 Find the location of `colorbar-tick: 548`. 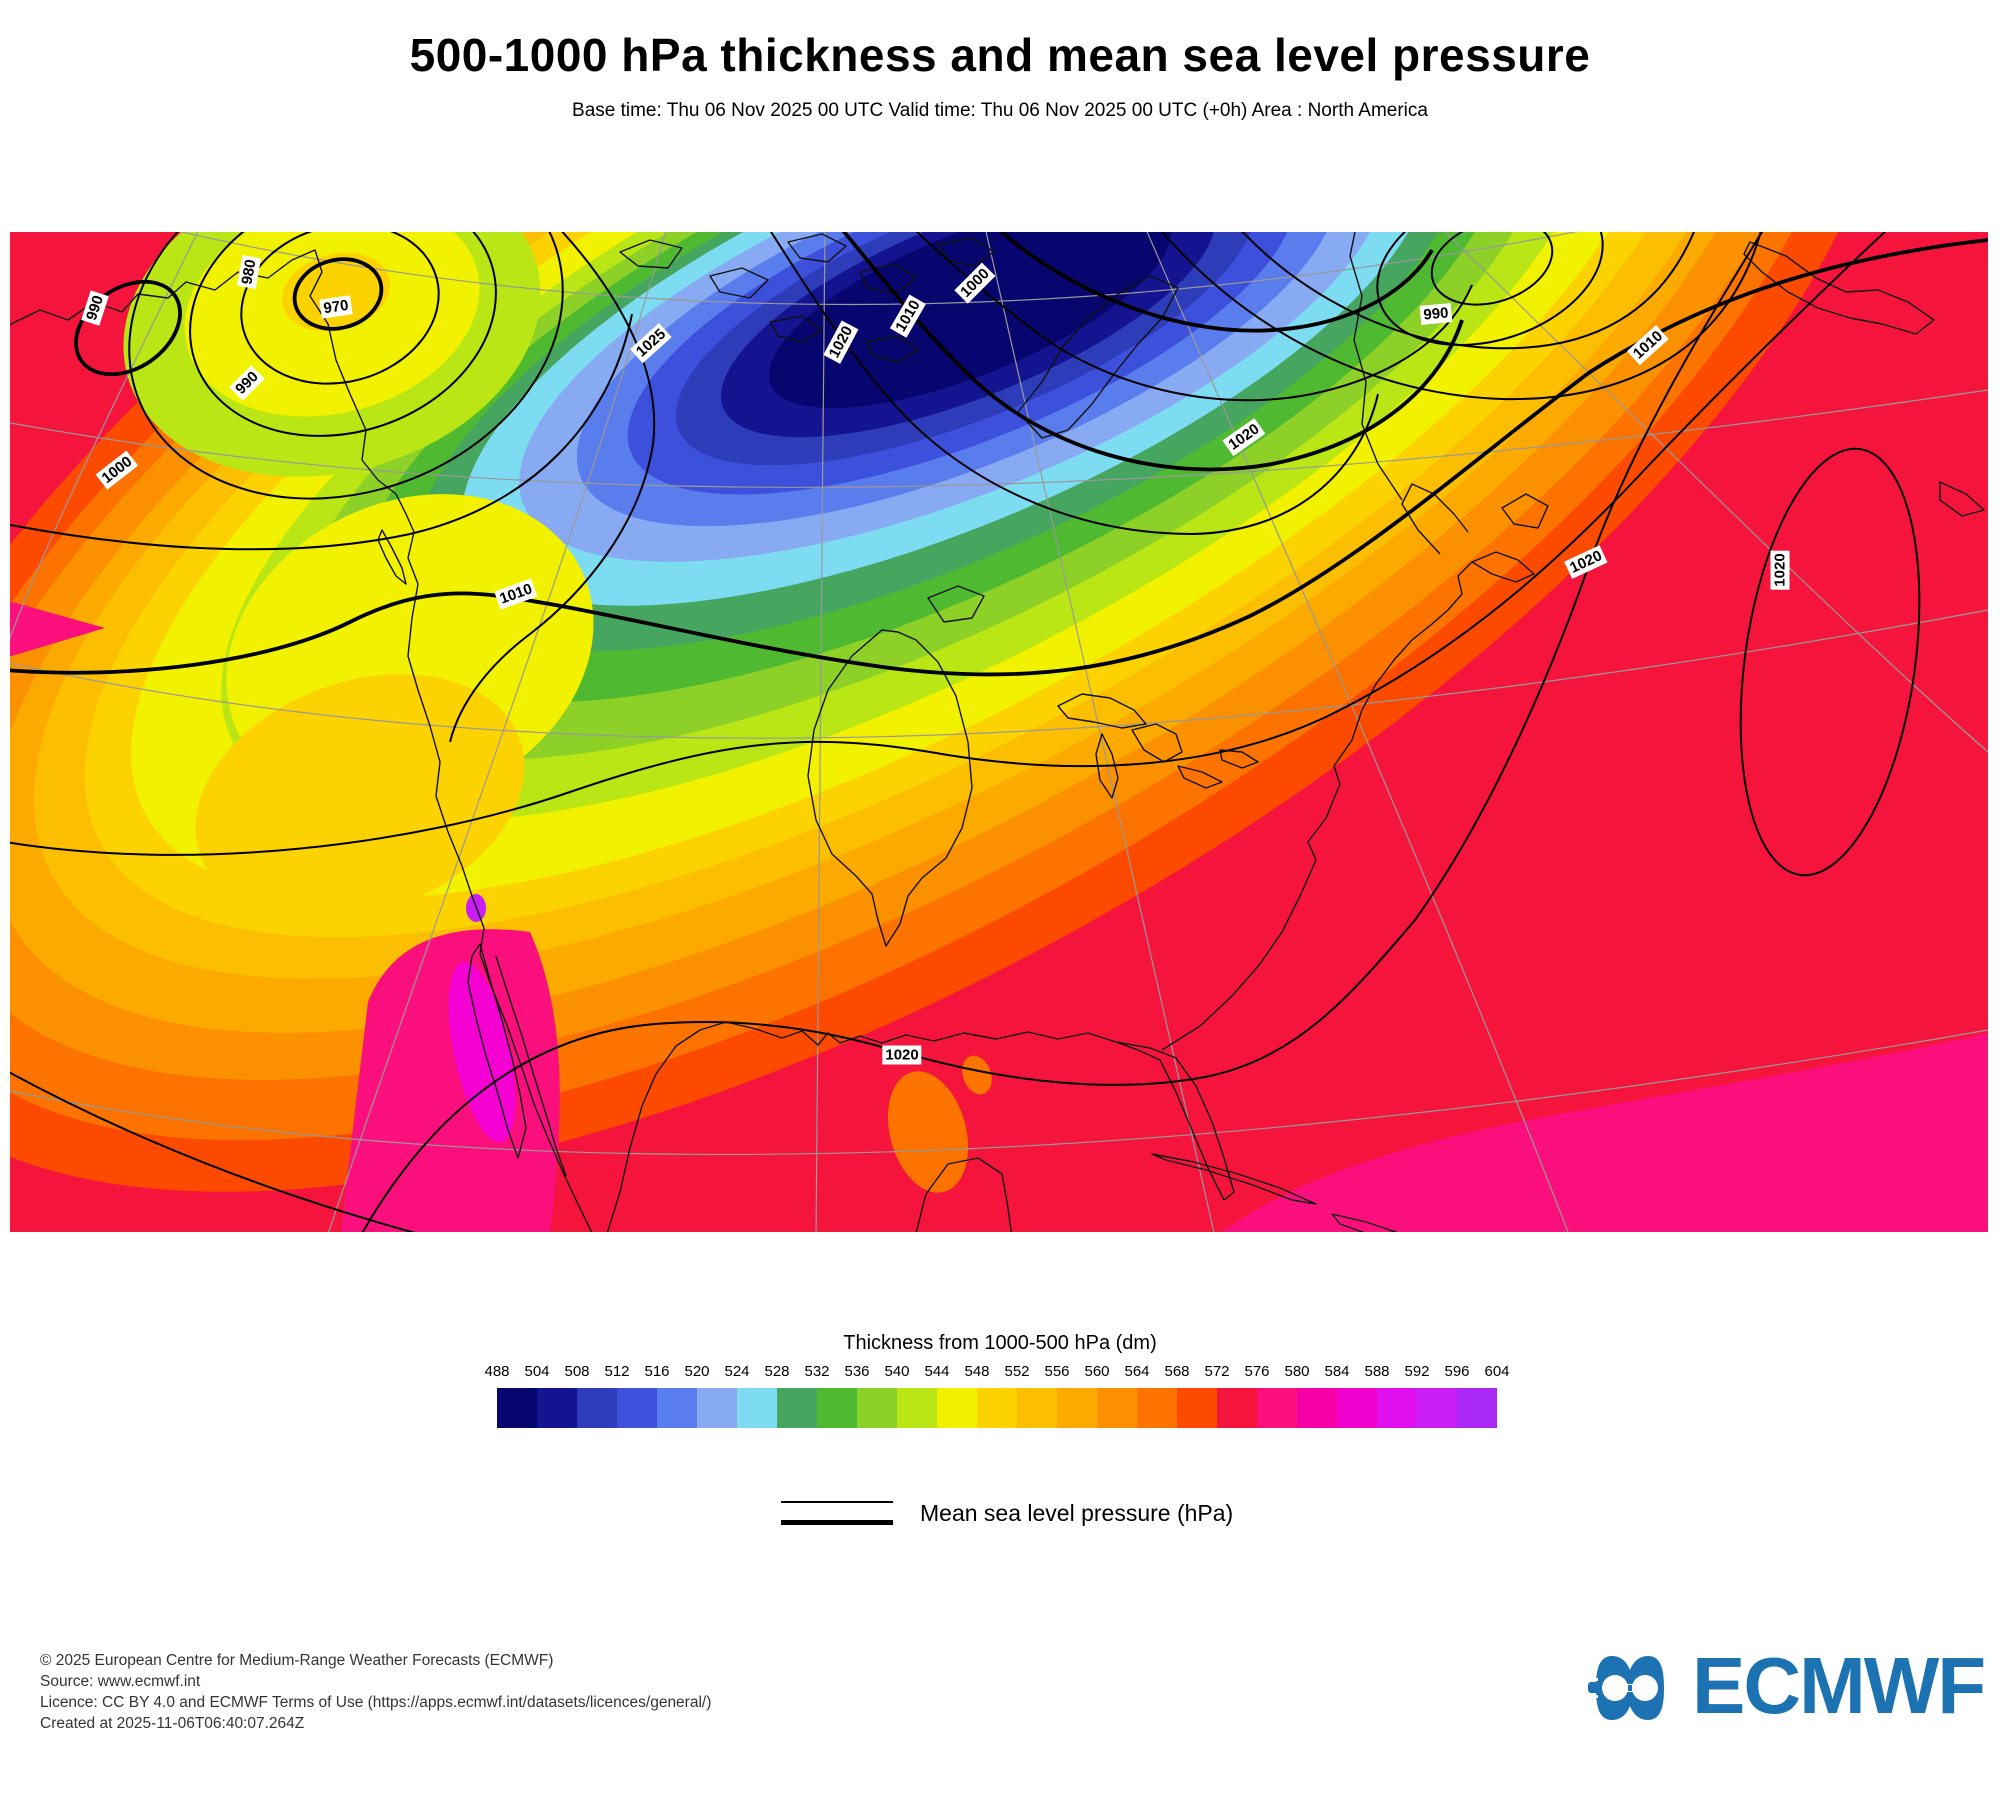

colorbar-tick: 548 is located at coordinates (977, 1371).